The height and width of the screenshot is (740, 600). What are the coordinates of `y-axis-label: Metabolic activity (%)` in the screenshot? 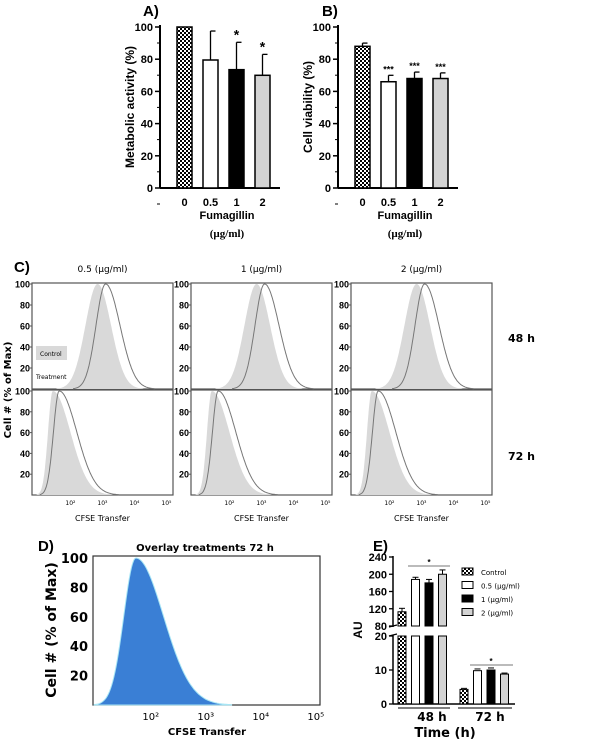 It's located at (130, 107).